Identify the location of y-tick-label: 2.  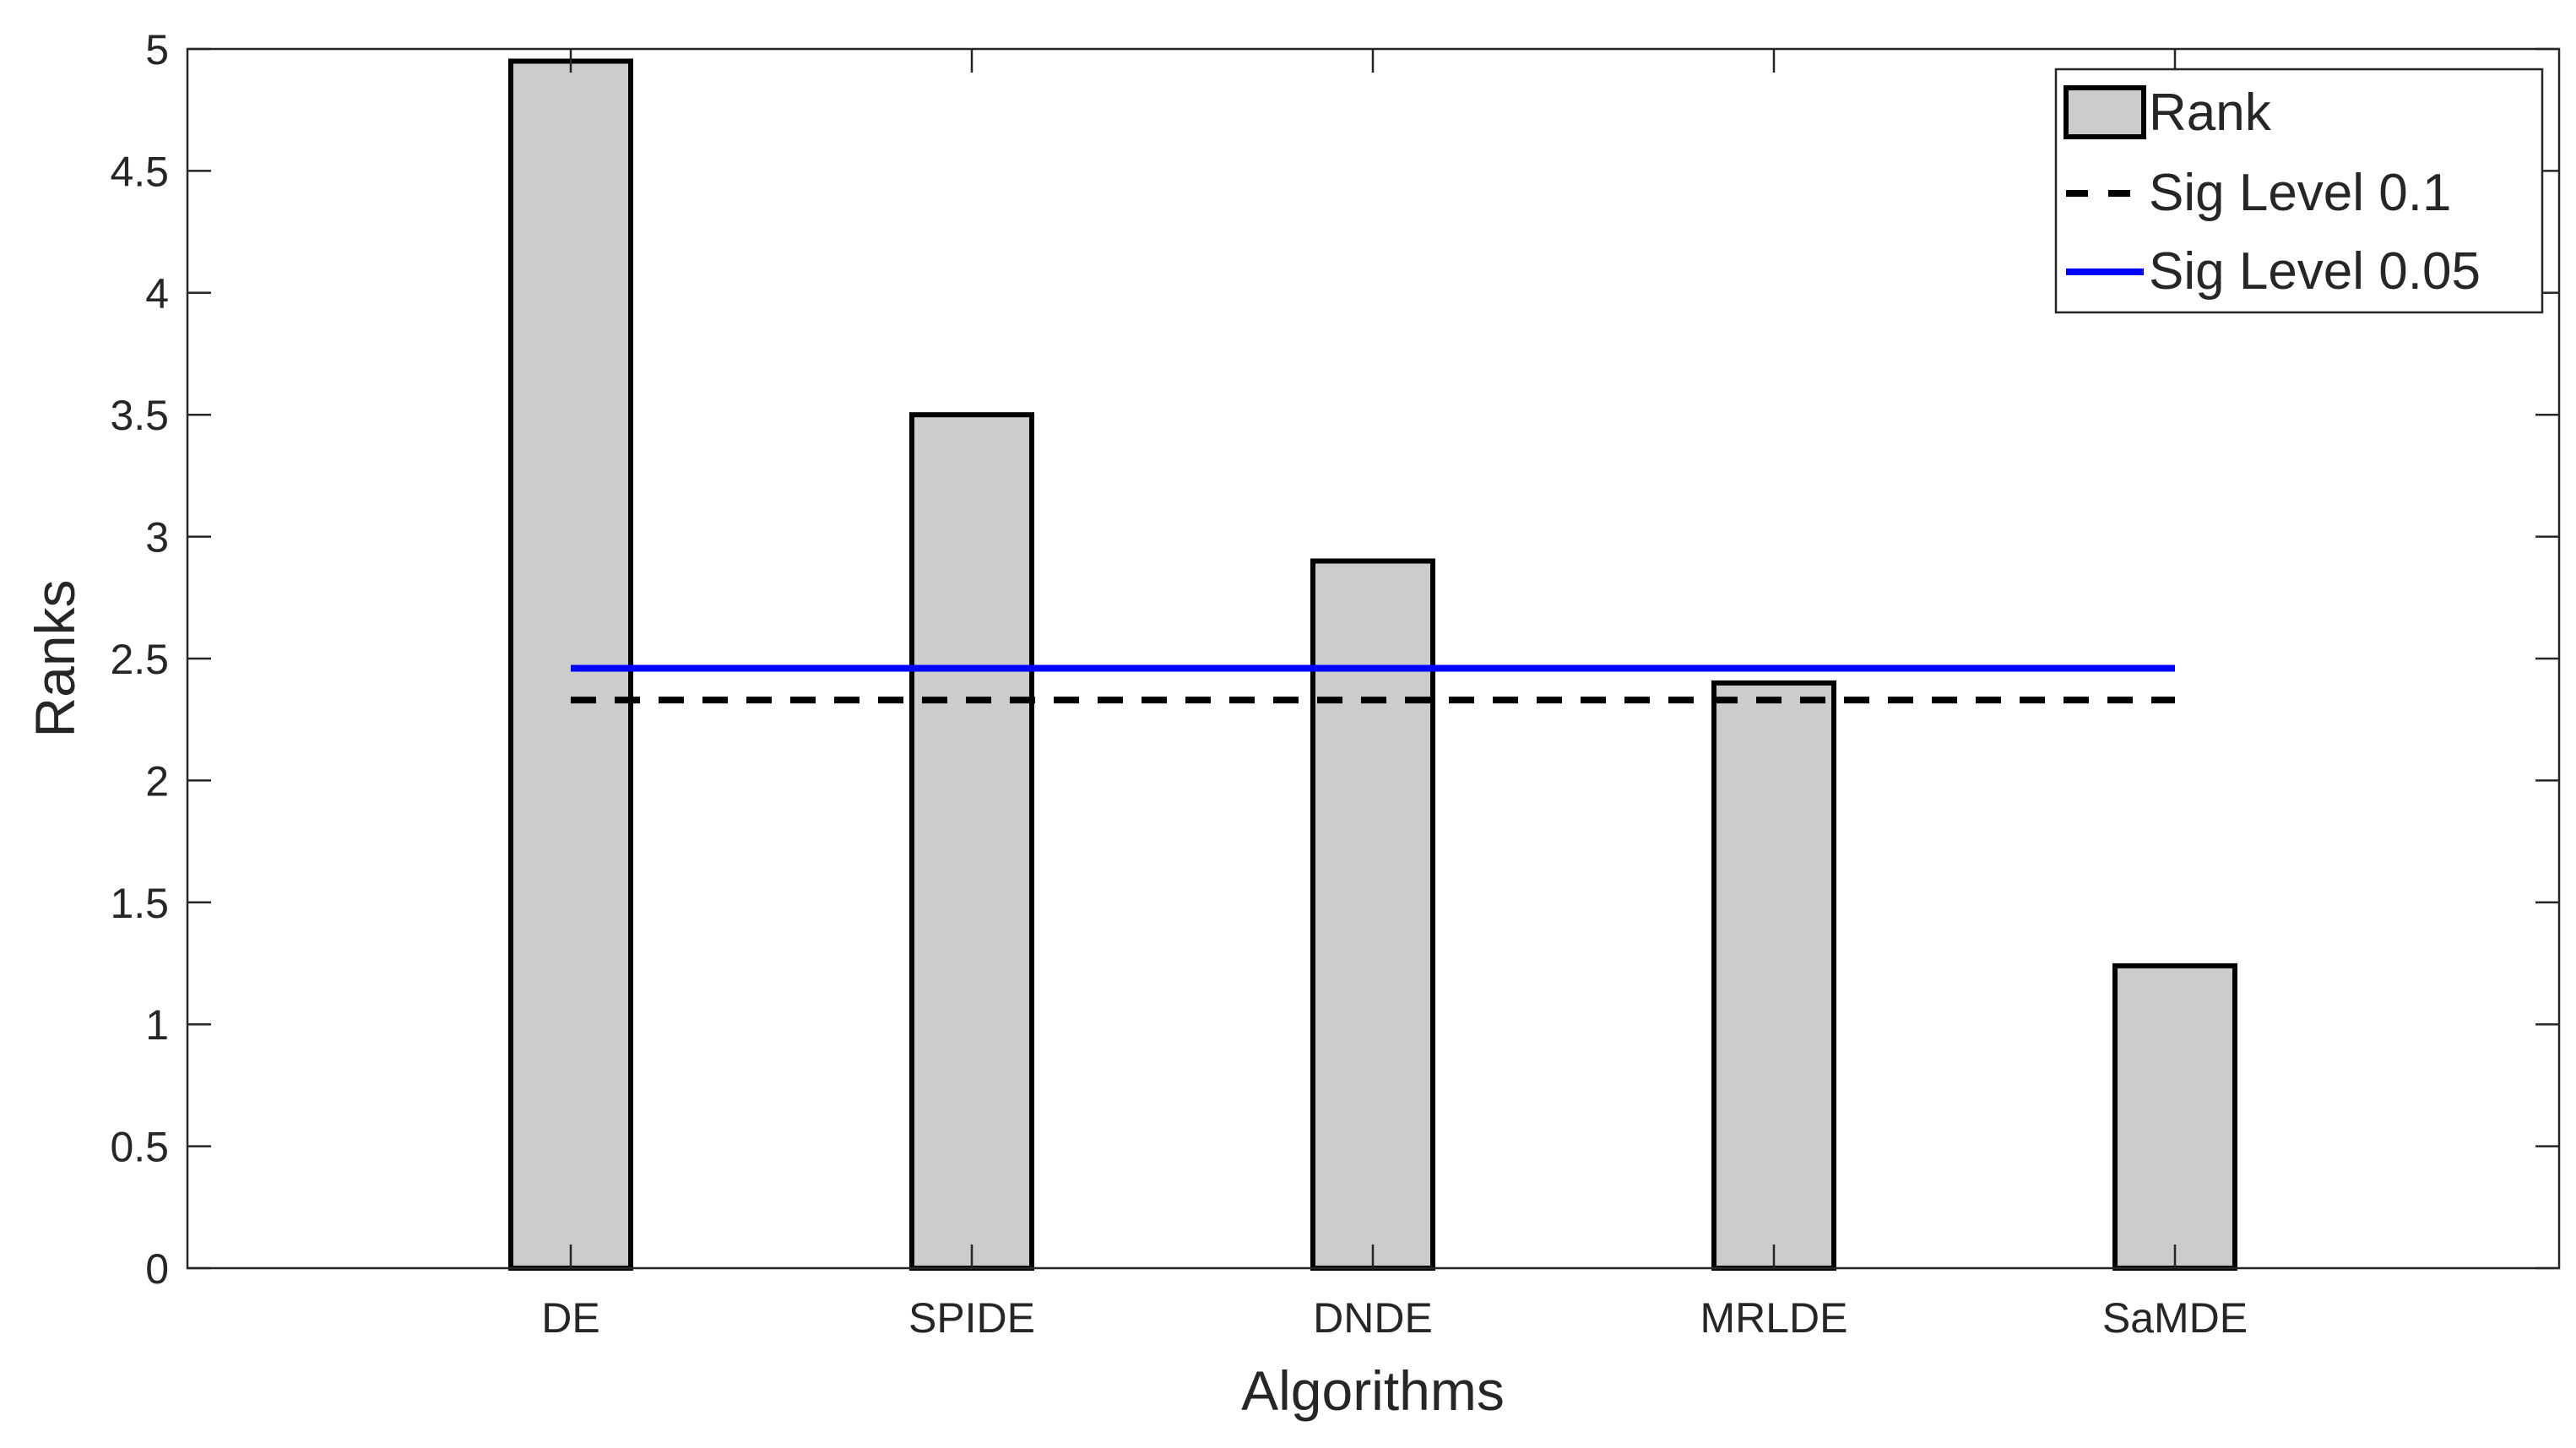
(157, 781).